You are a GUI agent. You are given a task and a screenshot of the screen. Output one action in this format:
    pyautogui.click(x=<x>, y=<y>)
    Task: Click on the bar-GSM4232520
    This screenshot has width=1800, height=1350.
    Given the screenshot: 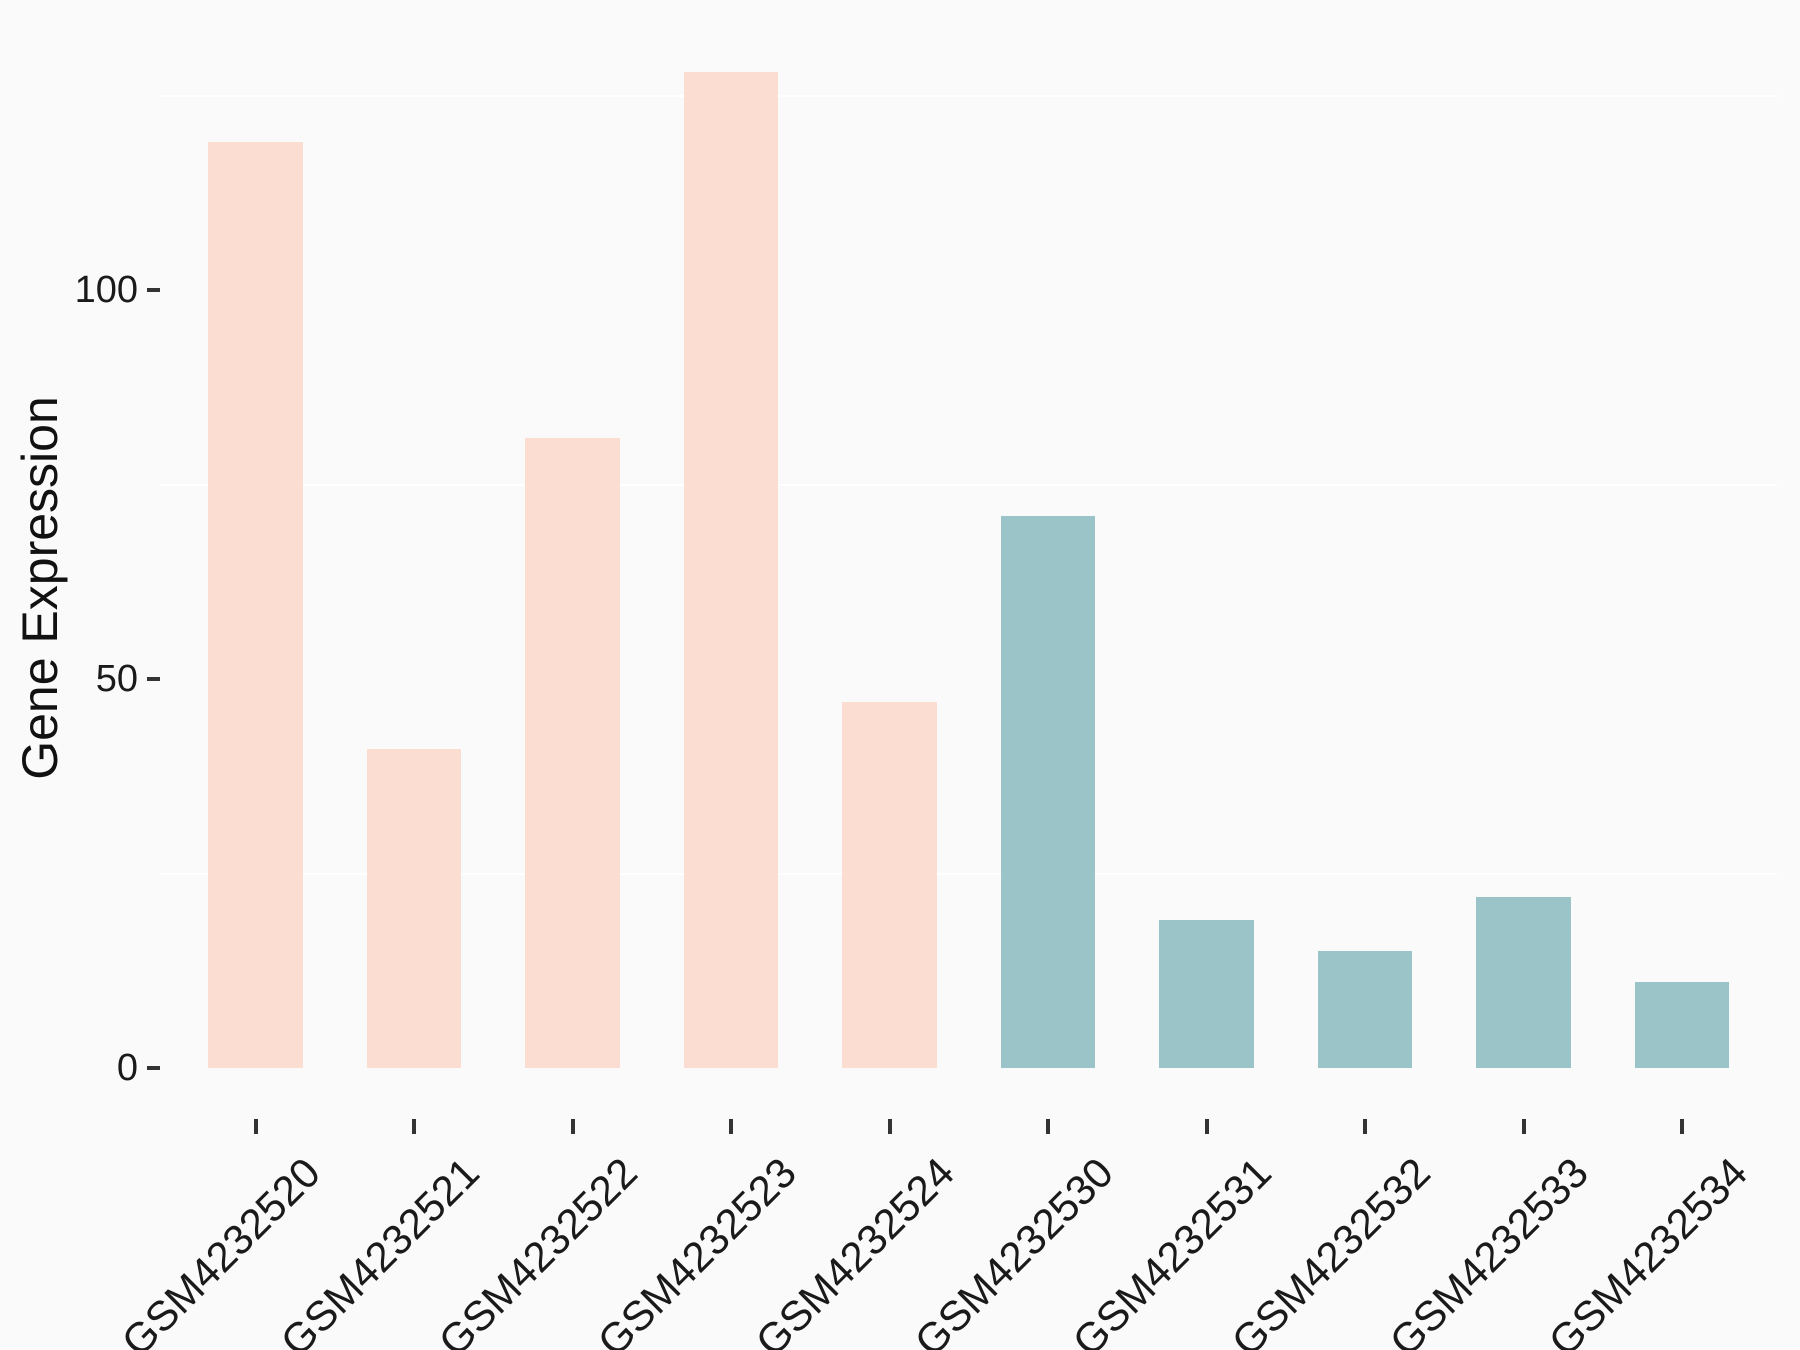 What is the action you would take?
    pyautogui.click(x=255, y=605)
    